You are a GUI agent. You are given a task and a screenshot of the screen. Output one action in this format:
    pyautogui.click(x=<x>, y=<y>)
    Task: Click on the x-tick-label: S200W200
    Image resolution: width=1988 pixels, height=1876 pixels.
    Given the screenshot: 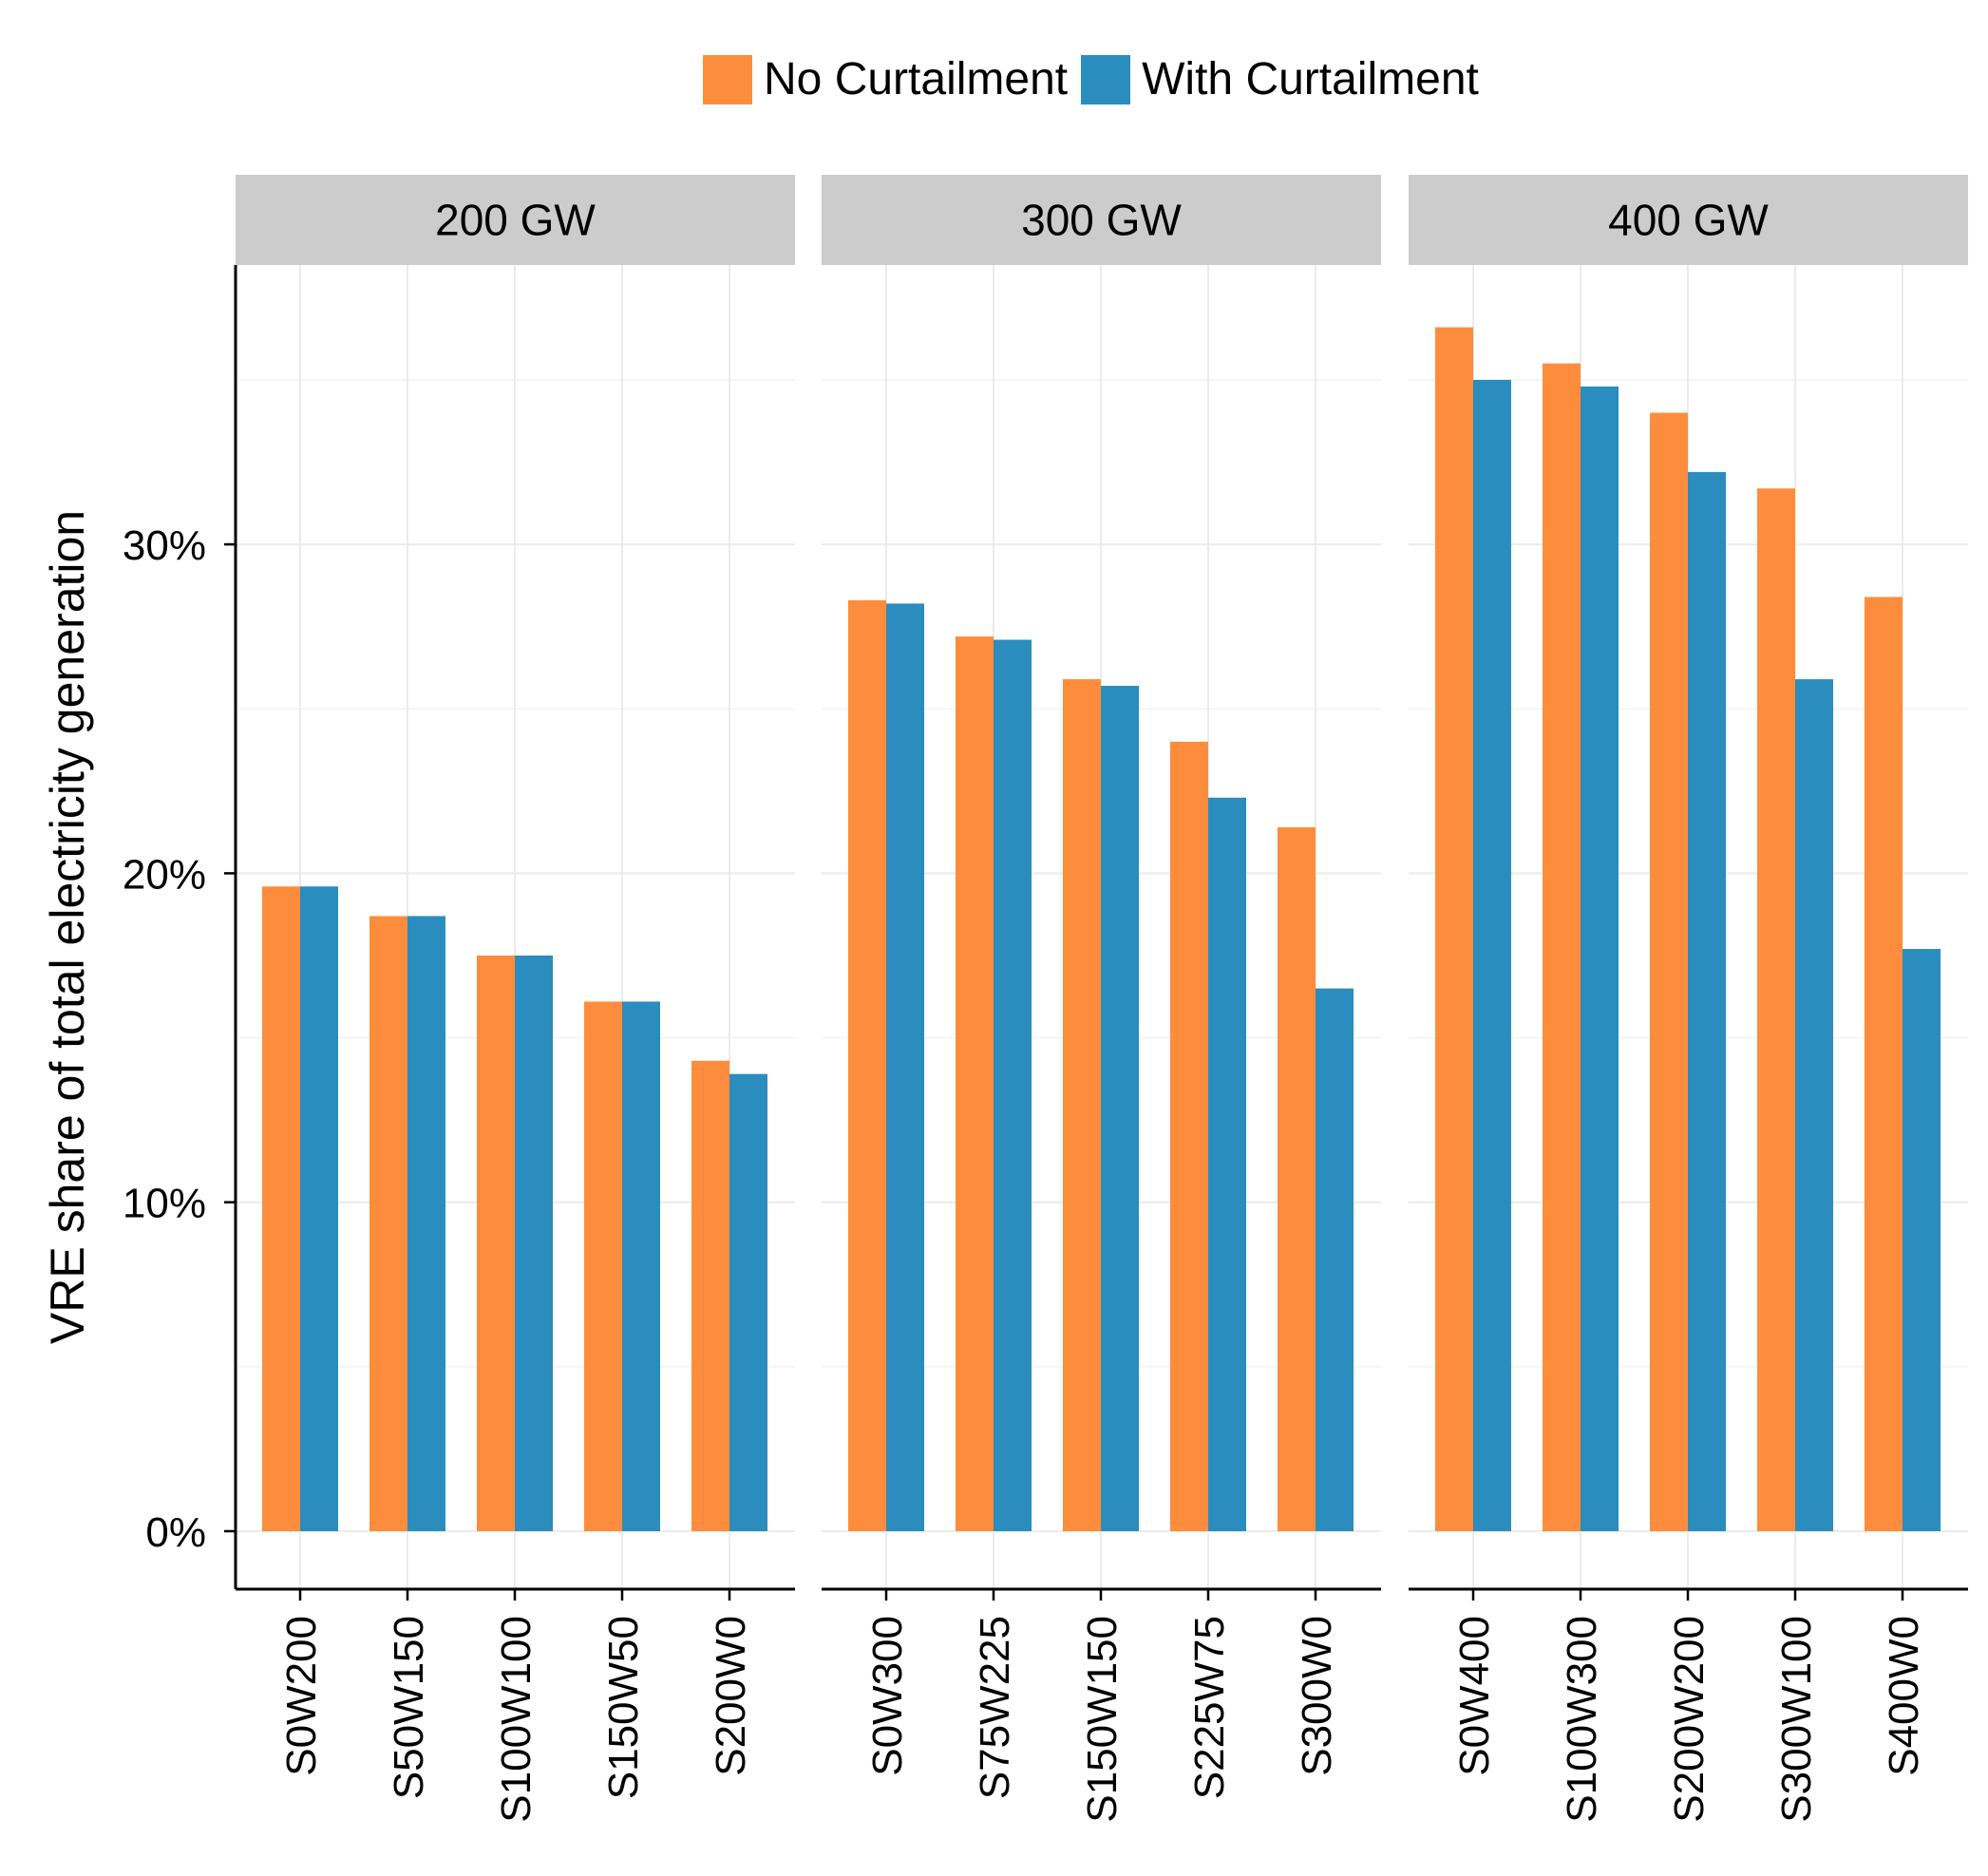 What is the action you would take?
    pyautogui.click(x=1689, y=1720)
    